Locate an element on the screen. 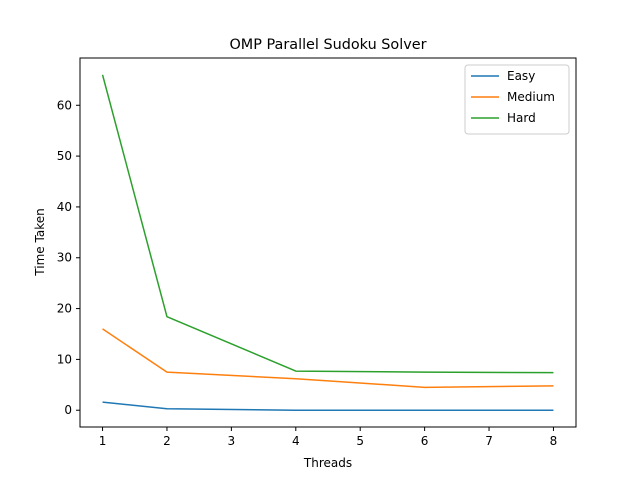 The image size is (640, 480). legend: Easy Medium Hard is located at coordinates (517, 99).